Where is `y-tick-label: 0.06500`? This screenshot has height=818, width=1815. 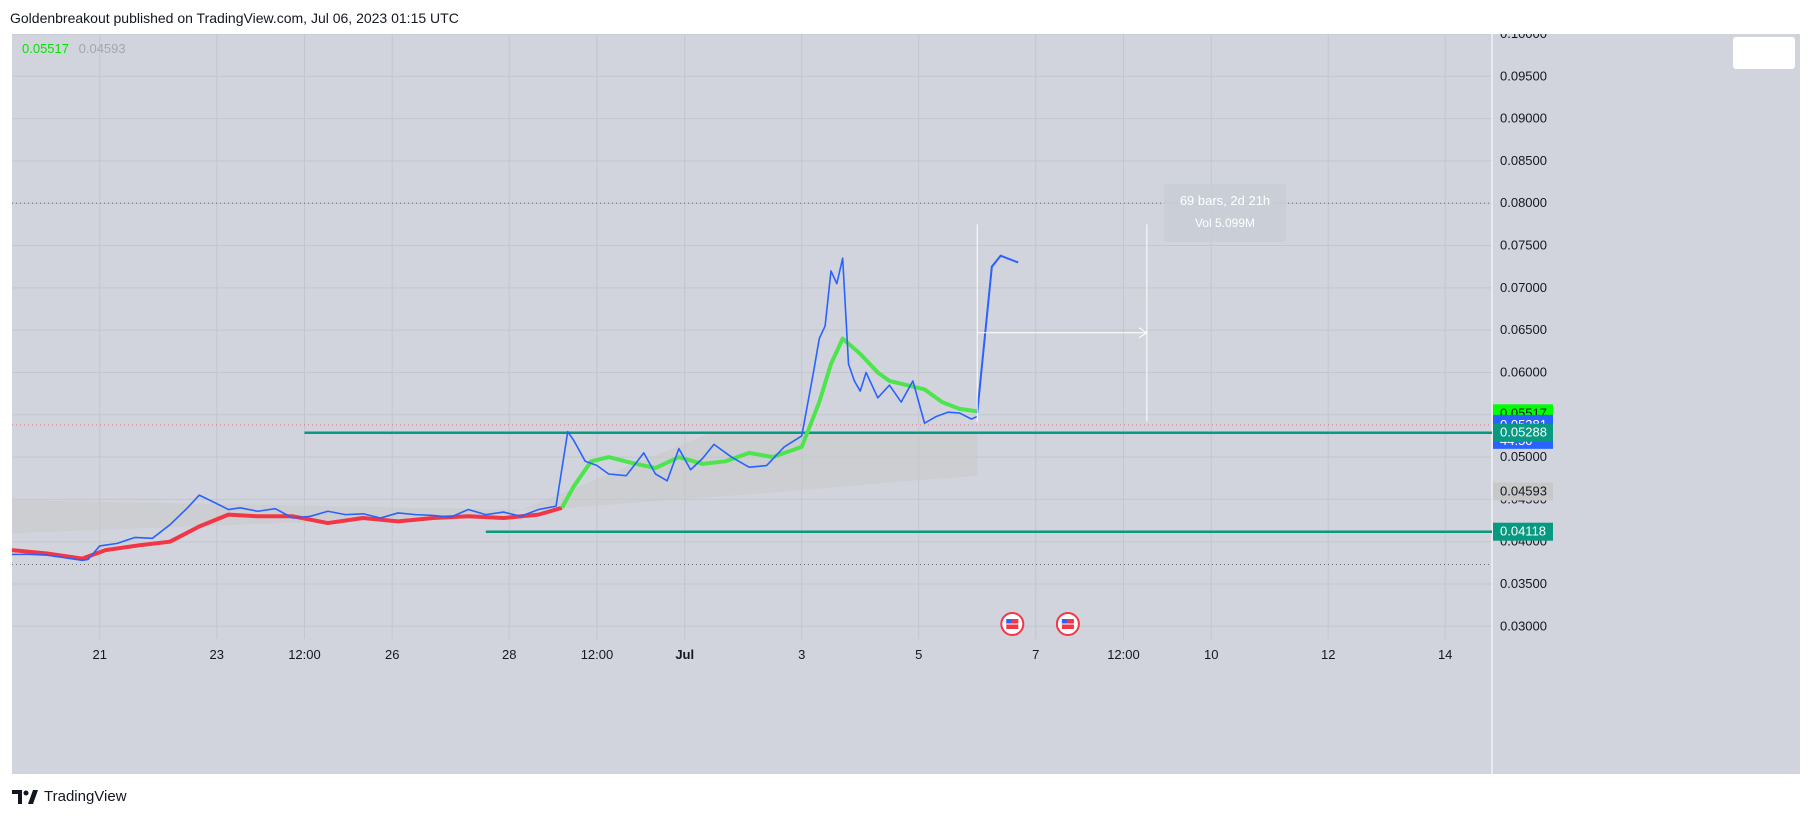 y-tick-label: 0.06500 is located at coordinates (1523, 329).